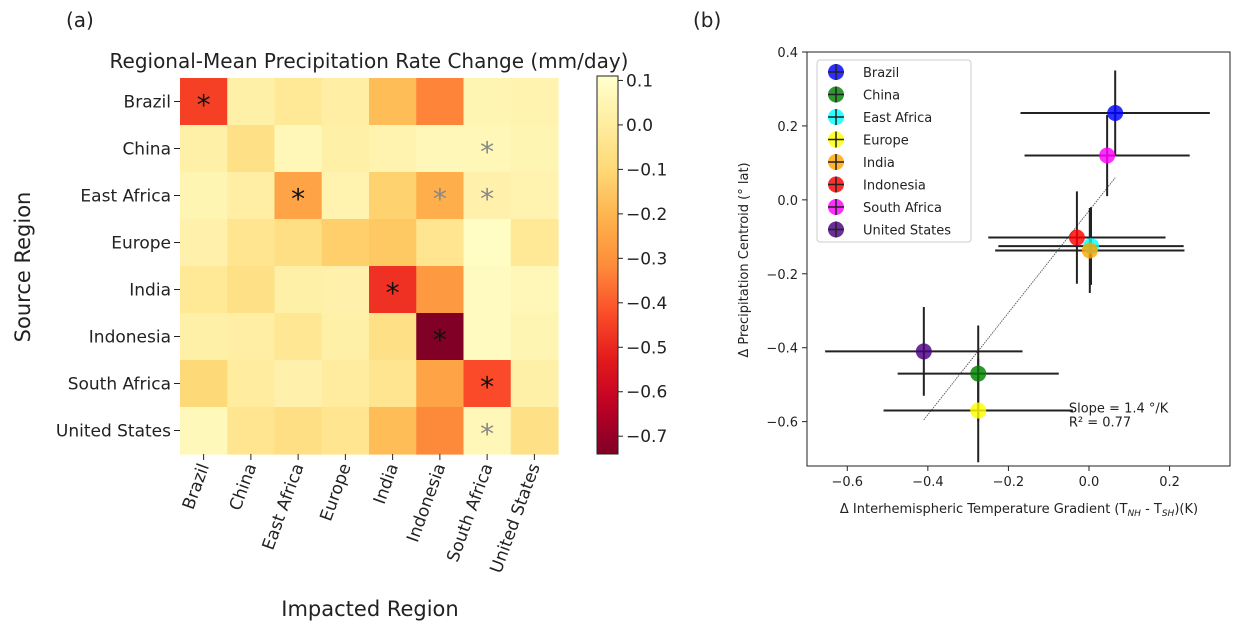 This screenshot has height=625, width=1237. Describe the element at coordinates (847, 482) in the screenshot. I see `scatter-x-tick-label: −0.6` at that location.